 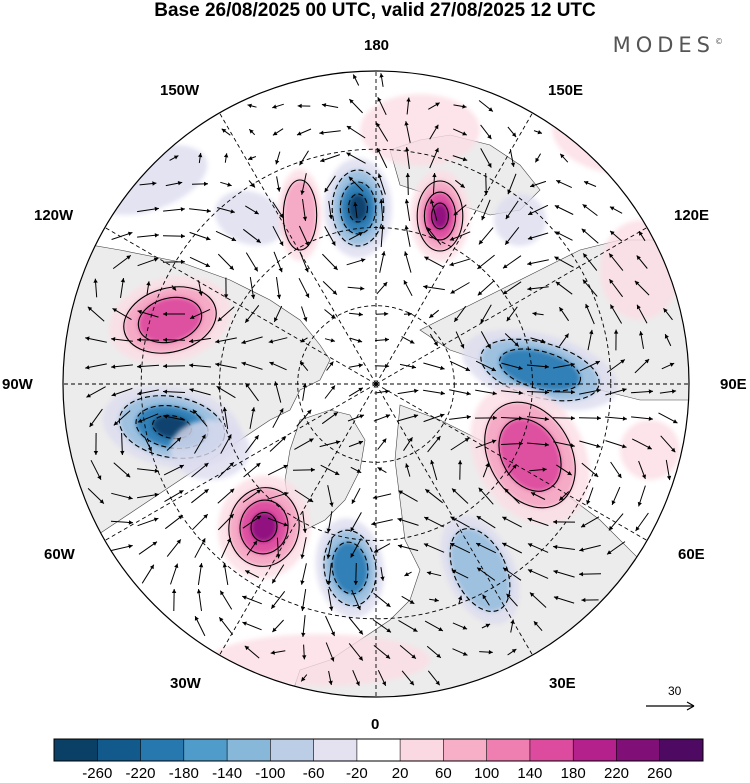 What do you see at coordinates (566, 90) in the screenshot?
I see `lon-label-150e: 150E` at bounding box center [566, 90].